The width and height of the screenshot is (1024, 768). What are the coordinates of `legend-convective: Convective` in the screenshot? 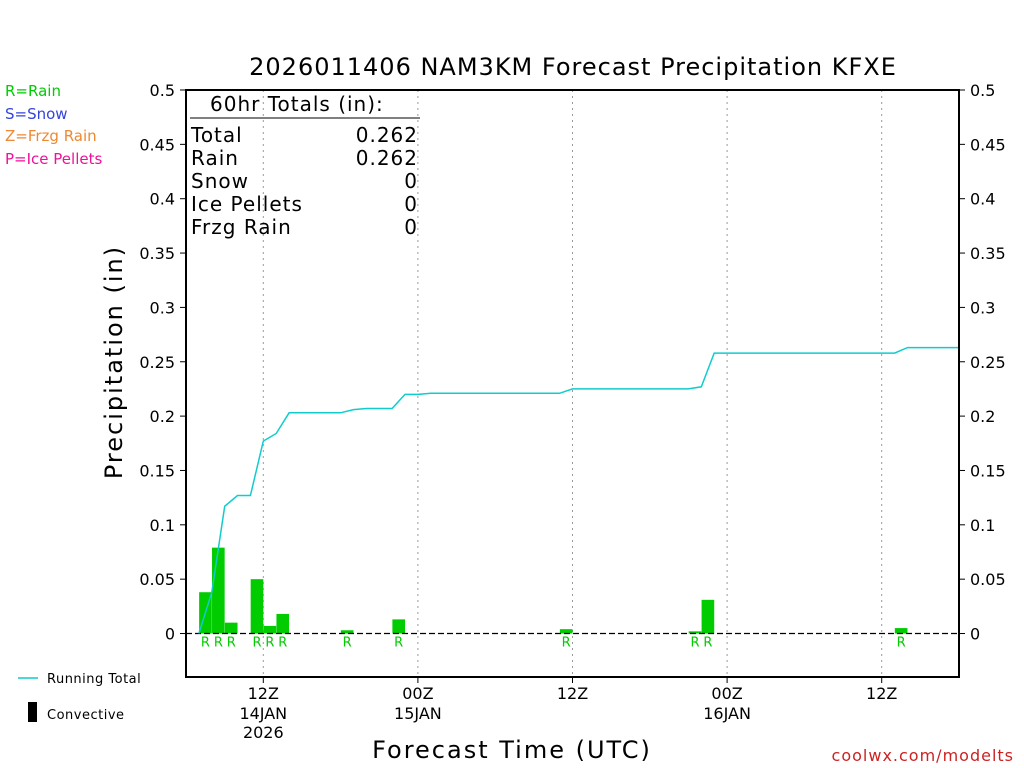 It's located at (86, 715).